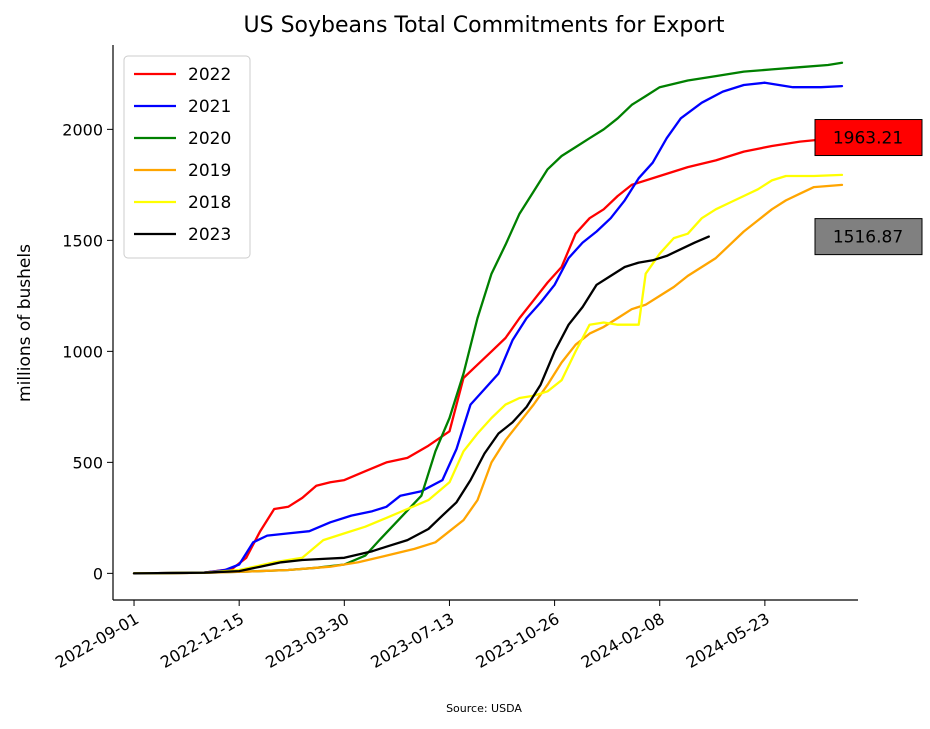  Describe the element at coordinates (484, 708) in the screenshot. I see `source-note: Source: USDA` at that location.